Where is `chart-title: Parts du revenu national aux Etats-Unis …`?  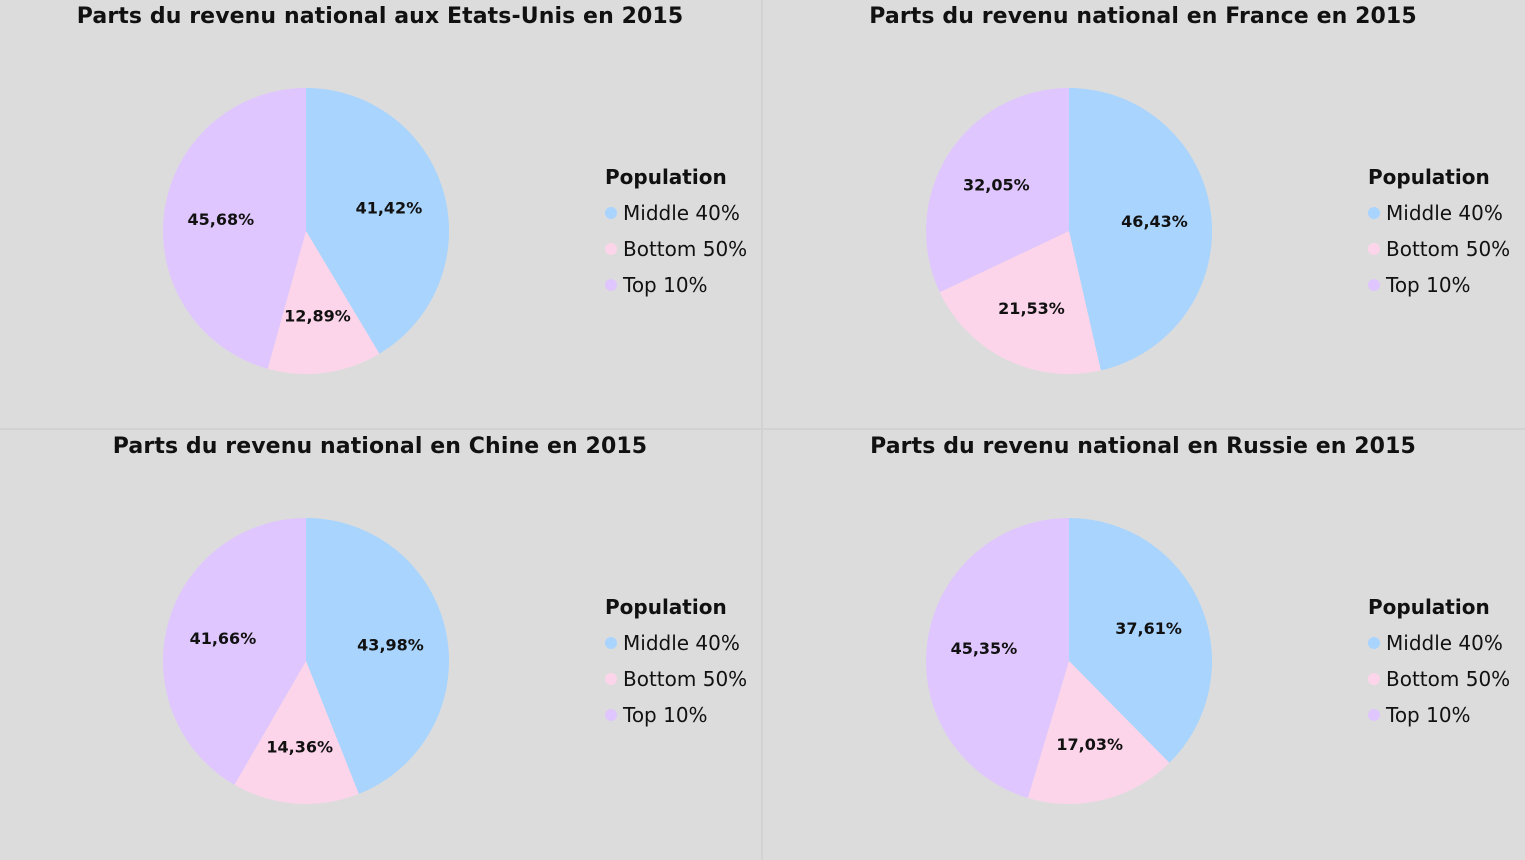 chart-title: Parts du revenu national aux Etats-Unis … is located at coordinates (380, 16).